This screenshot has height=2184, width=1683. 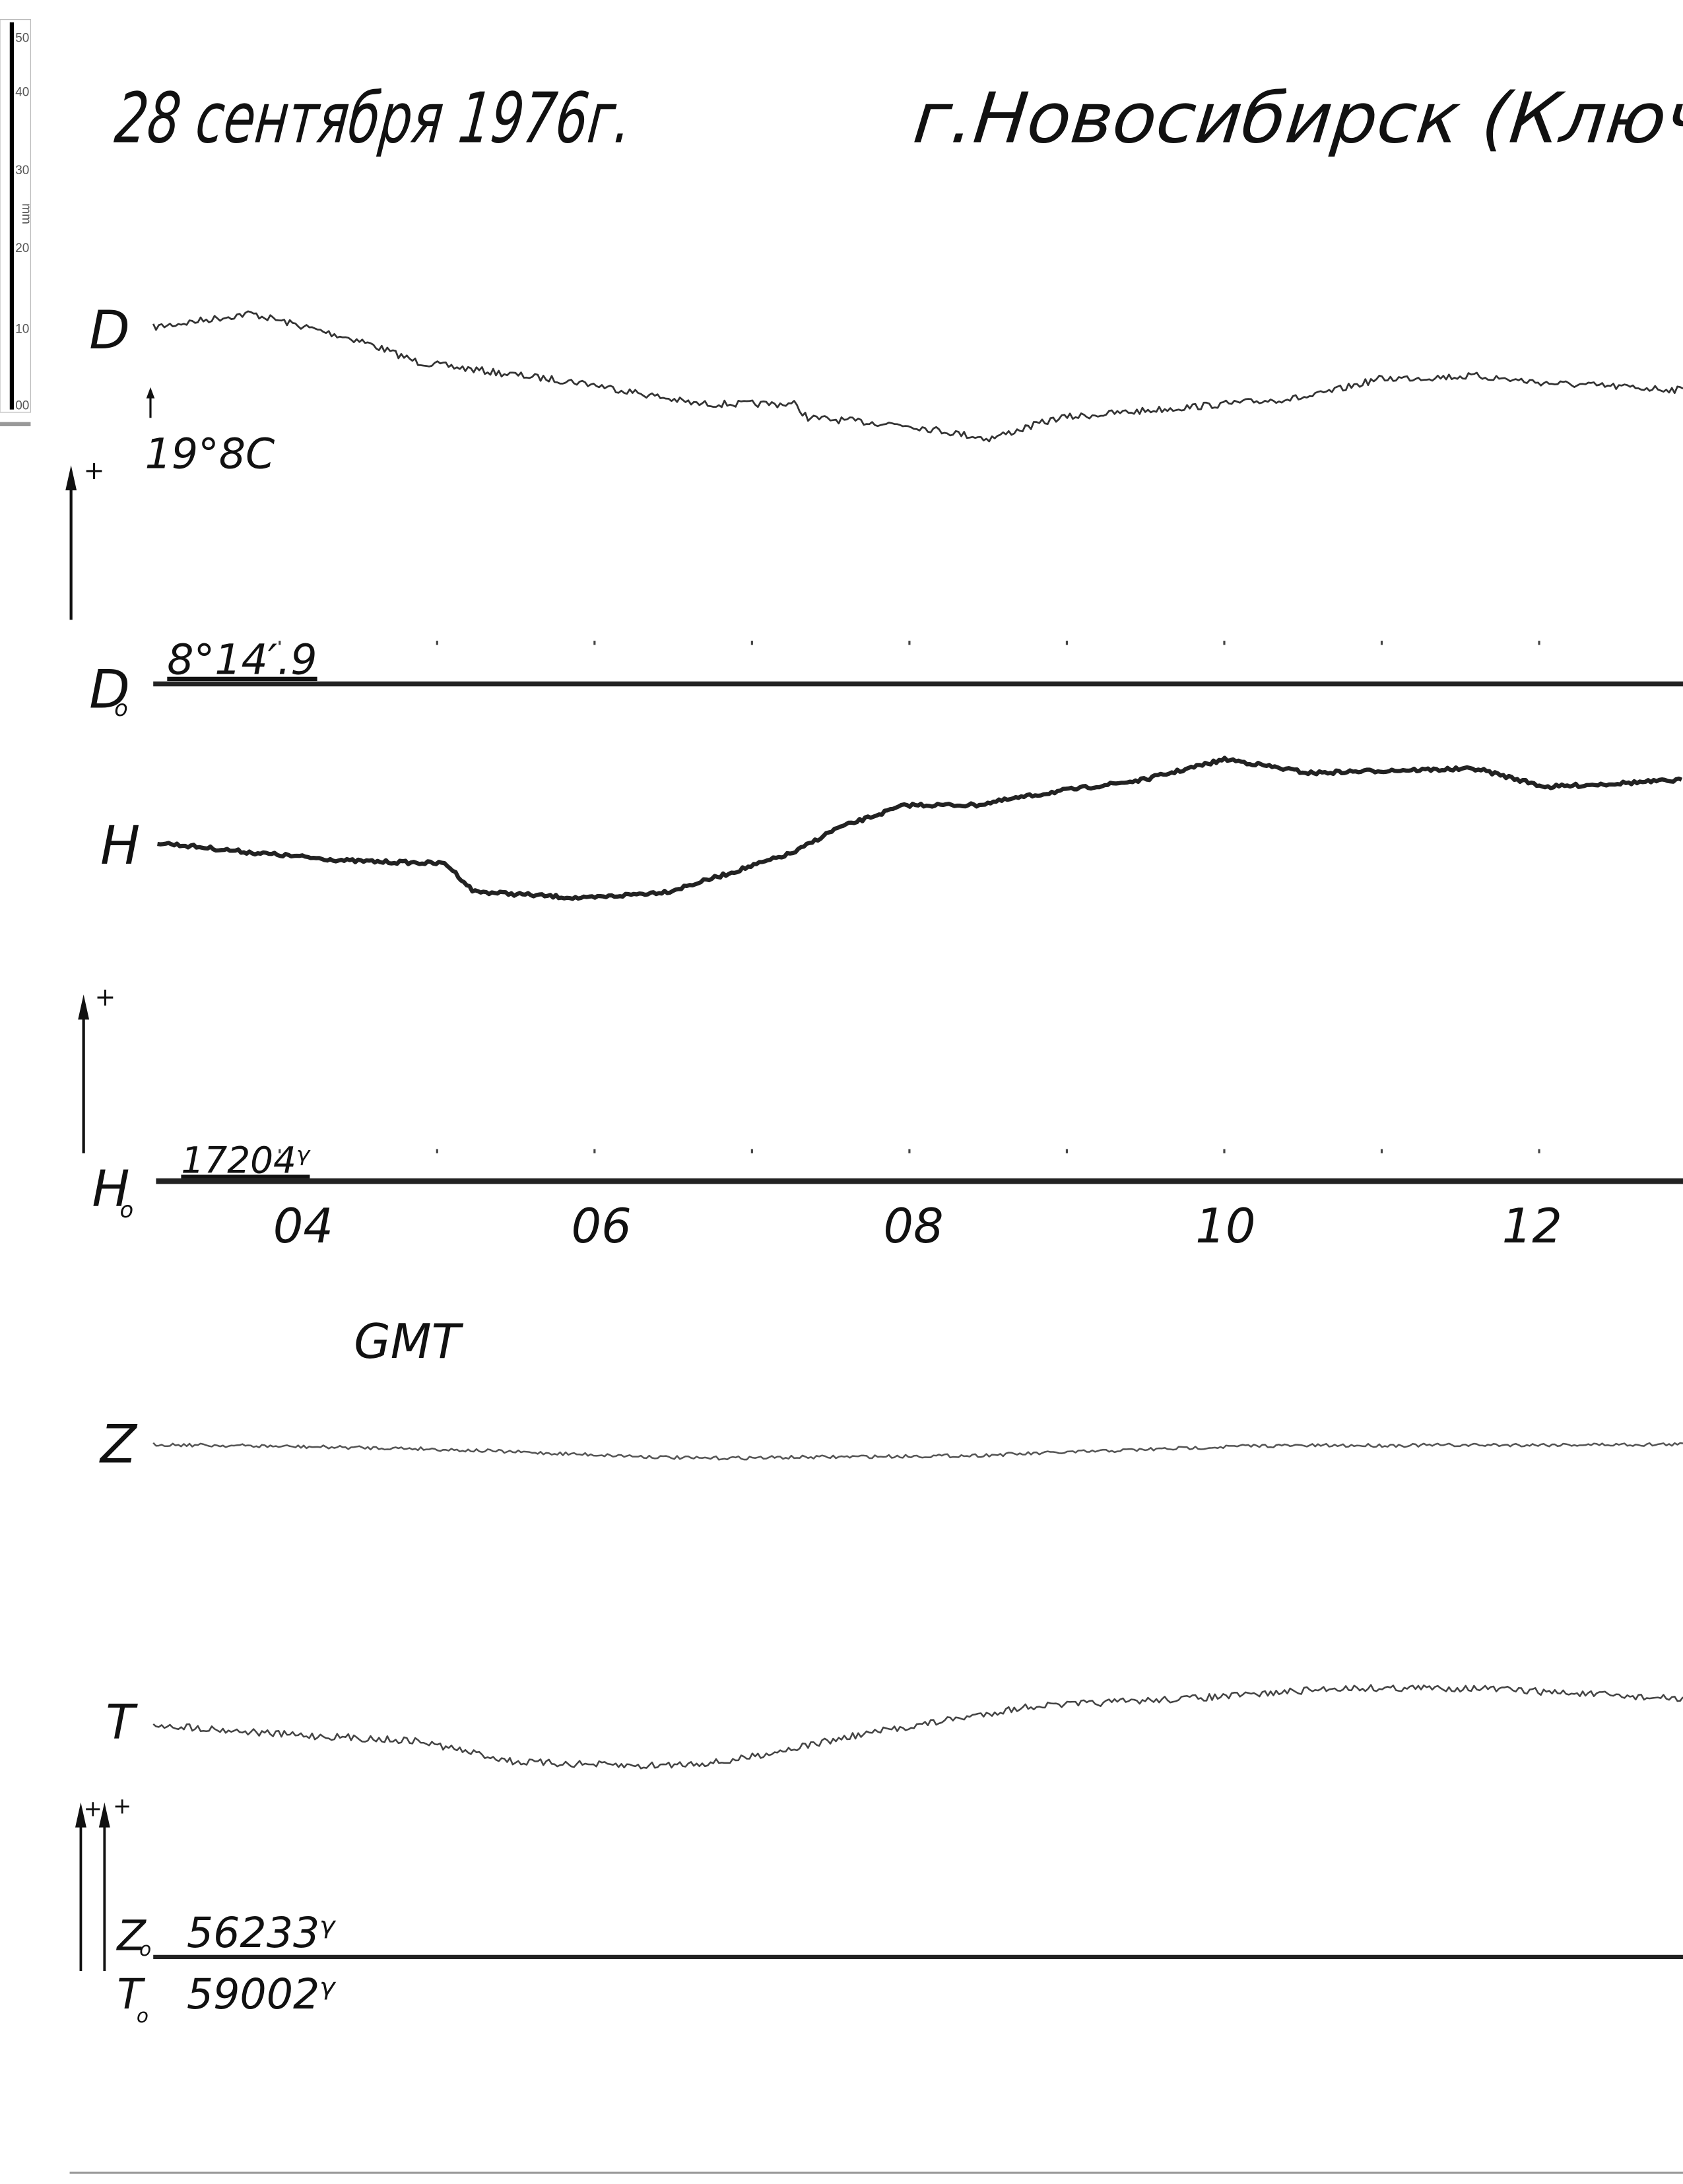 What do you see at coordinates (111, 1188) in the screenshot?
I see `baseline-label: H` at bounding box center [111, 1188].